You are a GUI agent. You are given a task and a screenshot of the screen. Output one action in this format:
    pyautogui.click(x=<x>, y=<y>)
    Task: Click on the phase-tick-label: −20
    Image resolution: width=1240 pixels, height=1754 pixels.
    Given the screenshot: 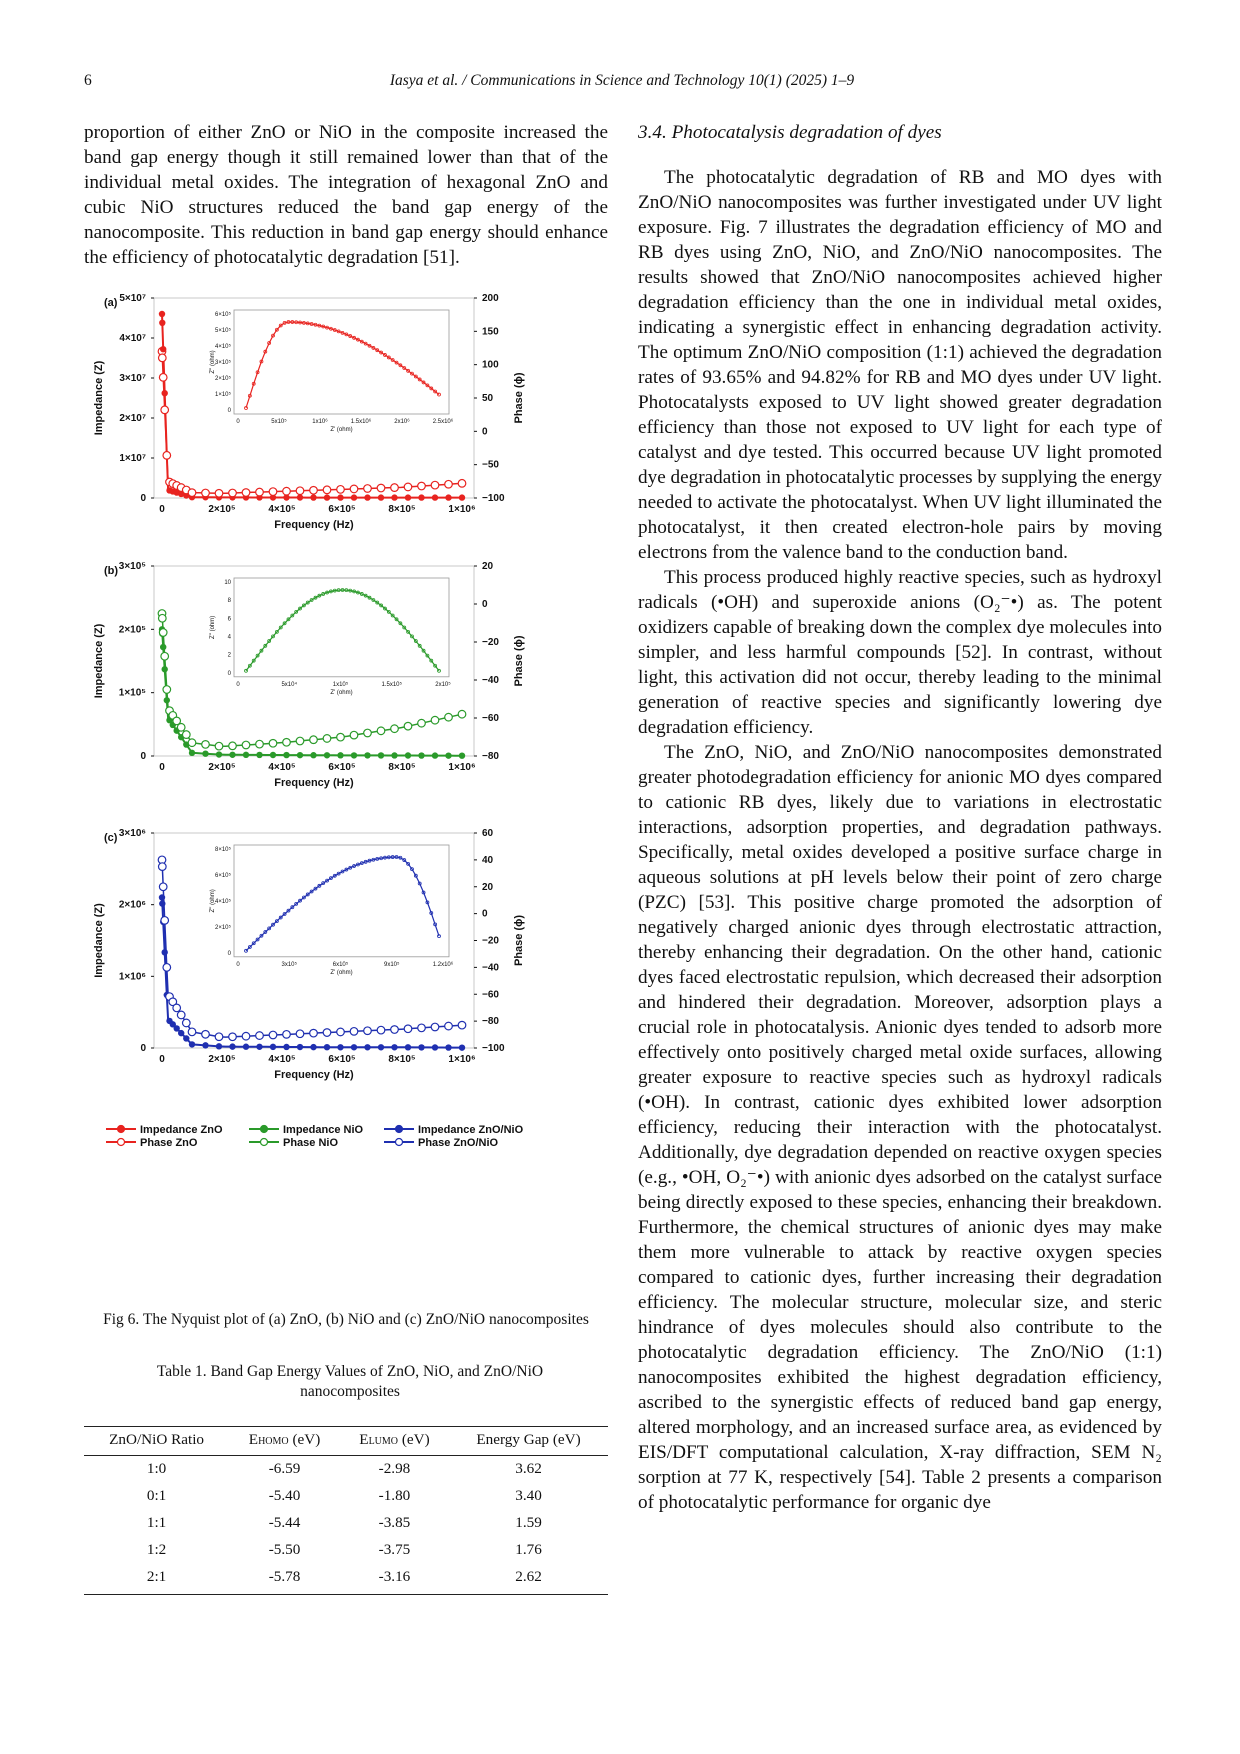 What is the action you would take?
    pyautogui.click(x=490, y=642)
    